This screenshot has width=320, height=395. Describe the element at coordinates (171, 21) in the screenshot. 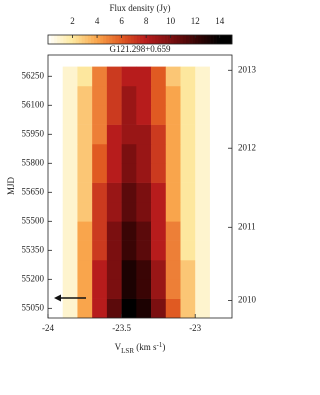

I see `colorbar-tick-label: 10` at that location.